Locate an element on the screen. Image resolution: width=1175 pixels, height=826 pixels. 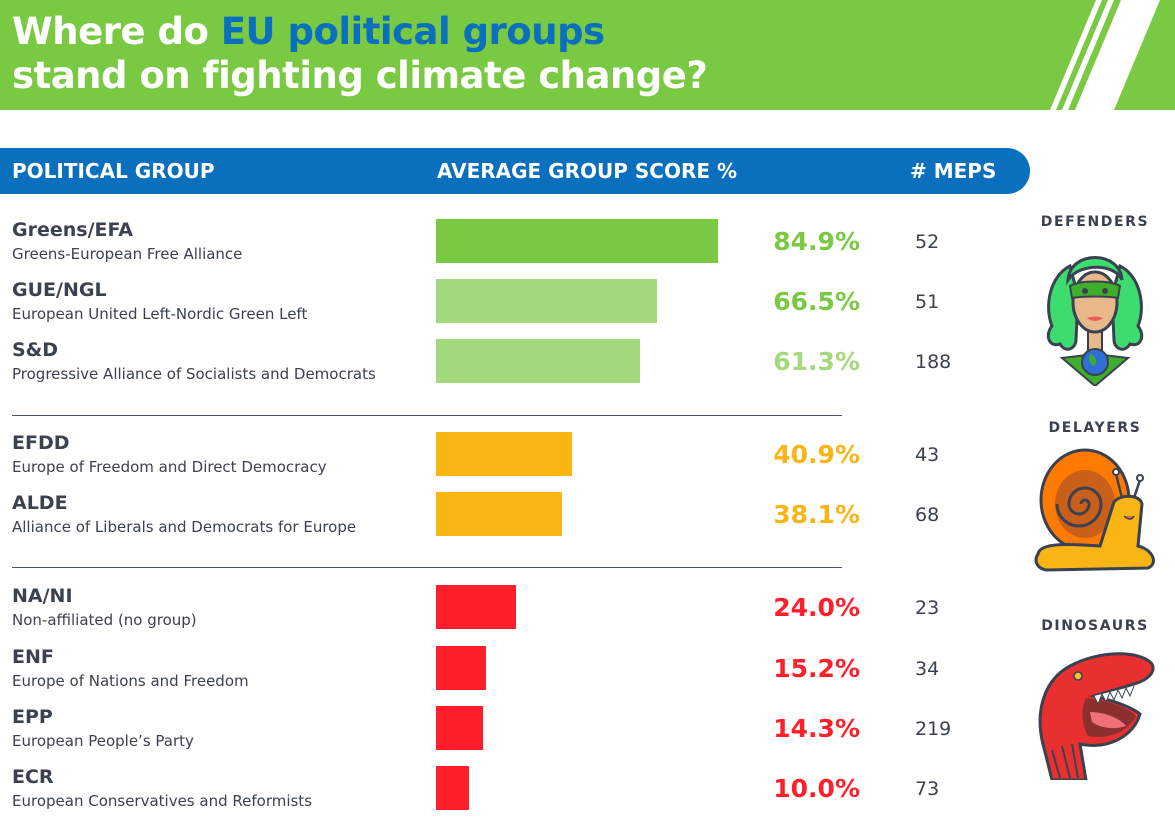
category-label: DEFENDERS is located at coordinates (1095, 222).